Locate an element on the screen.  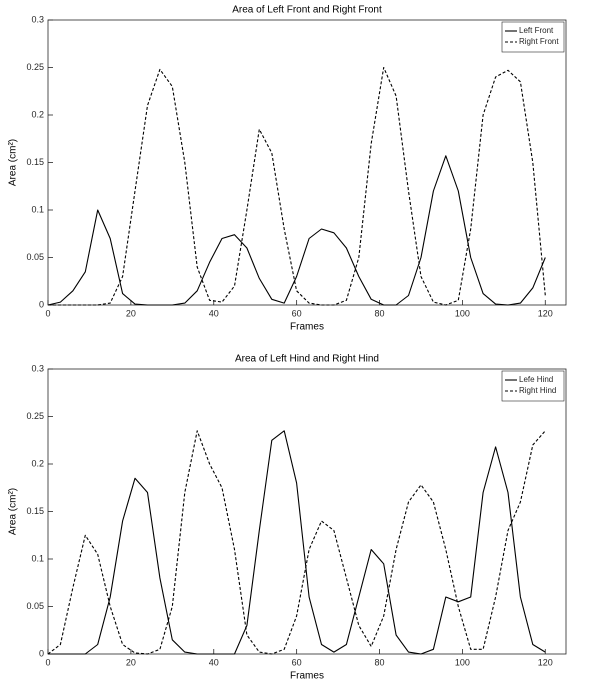
legend-label: Right Hind is located at coordinates (537, 390).